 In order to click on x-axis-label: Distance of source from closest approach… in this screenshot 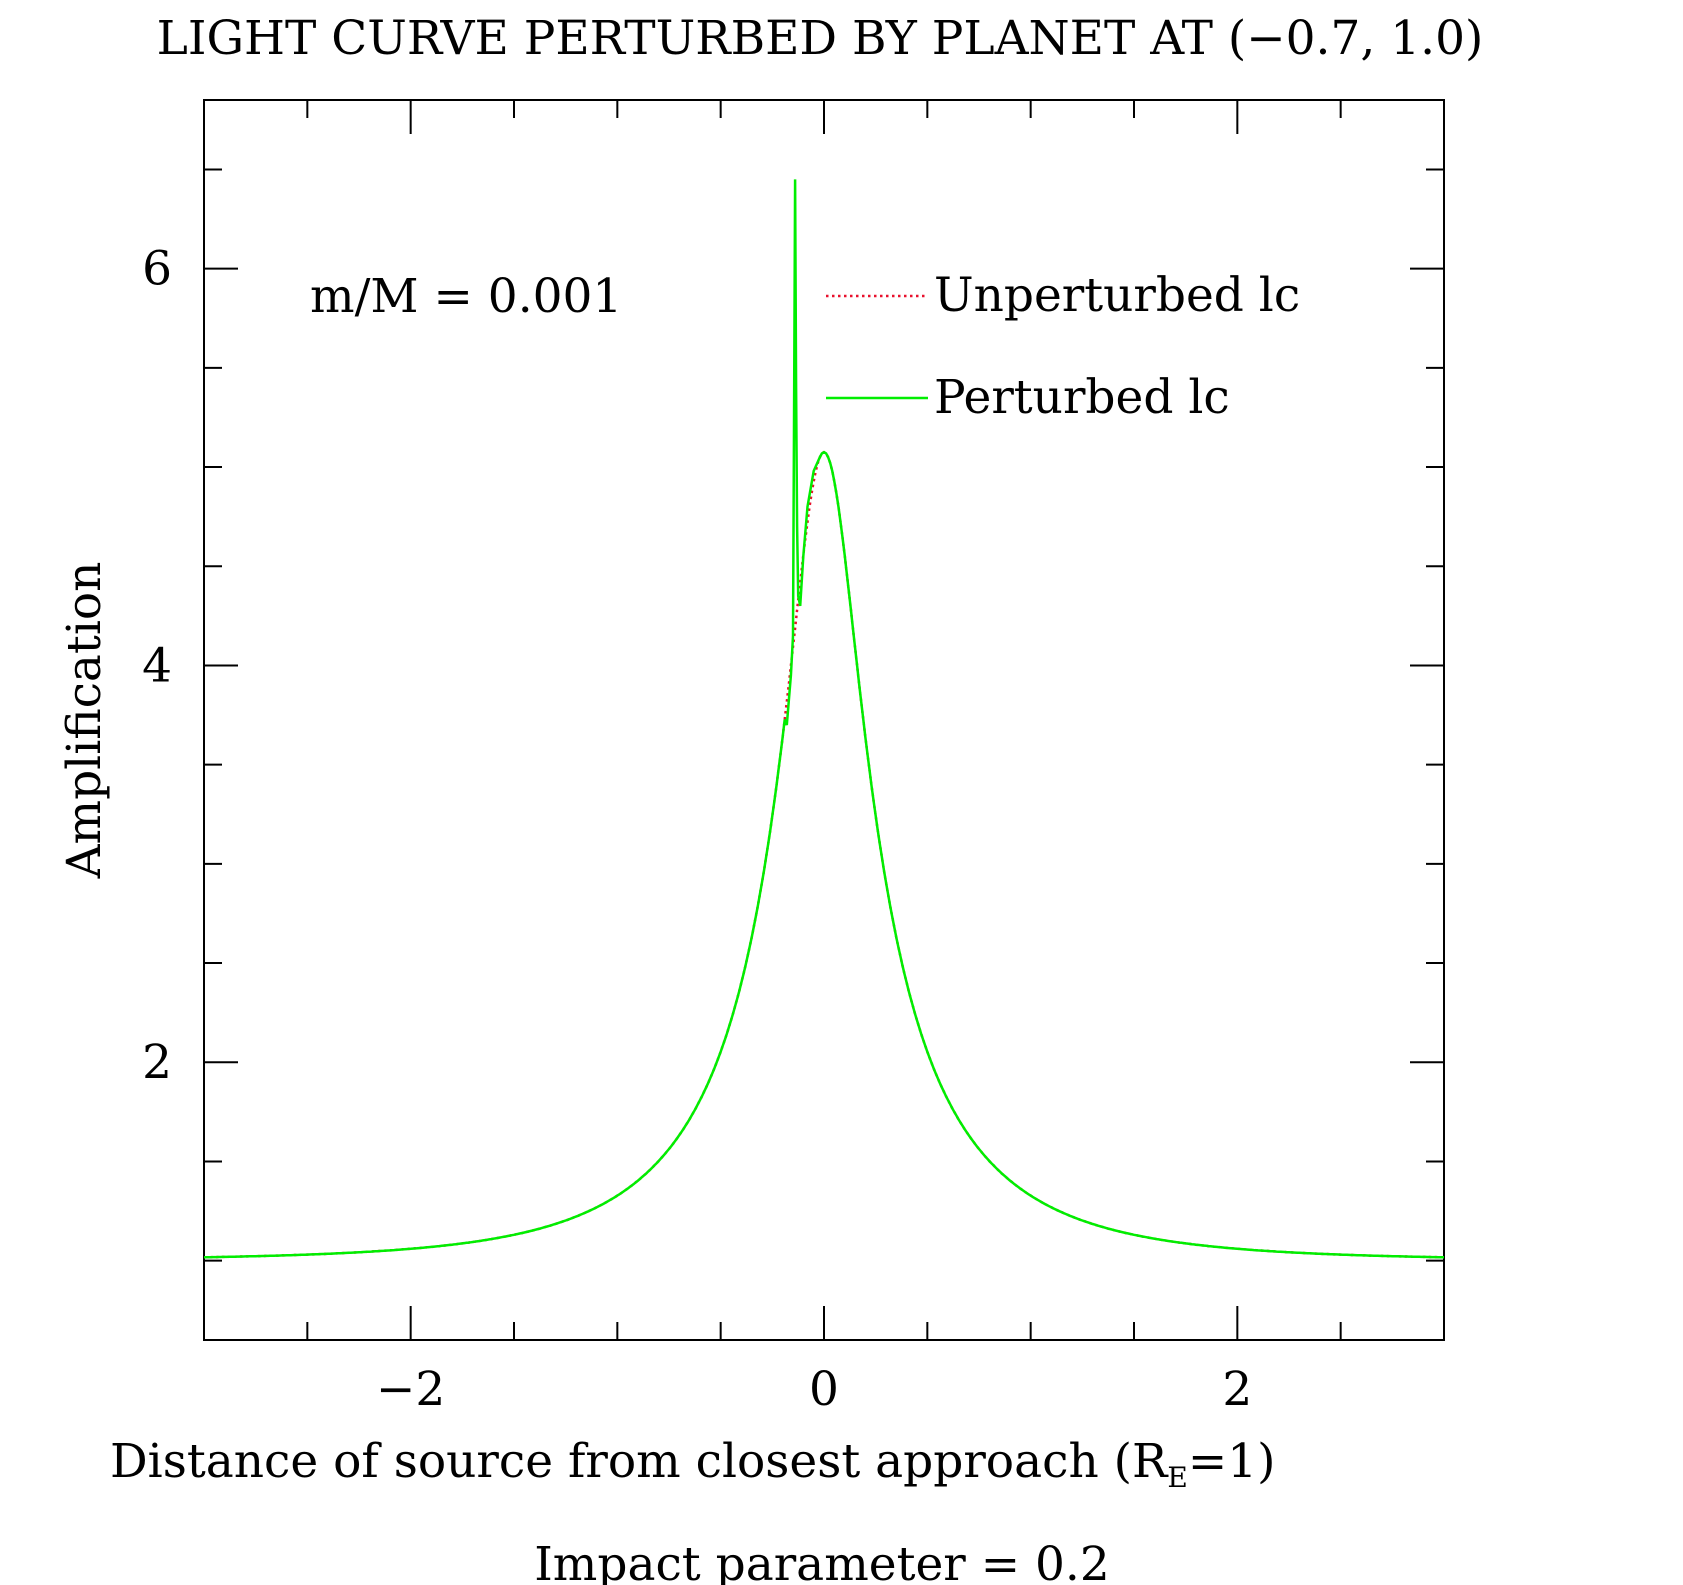, I will do `click(692, 1464)`.